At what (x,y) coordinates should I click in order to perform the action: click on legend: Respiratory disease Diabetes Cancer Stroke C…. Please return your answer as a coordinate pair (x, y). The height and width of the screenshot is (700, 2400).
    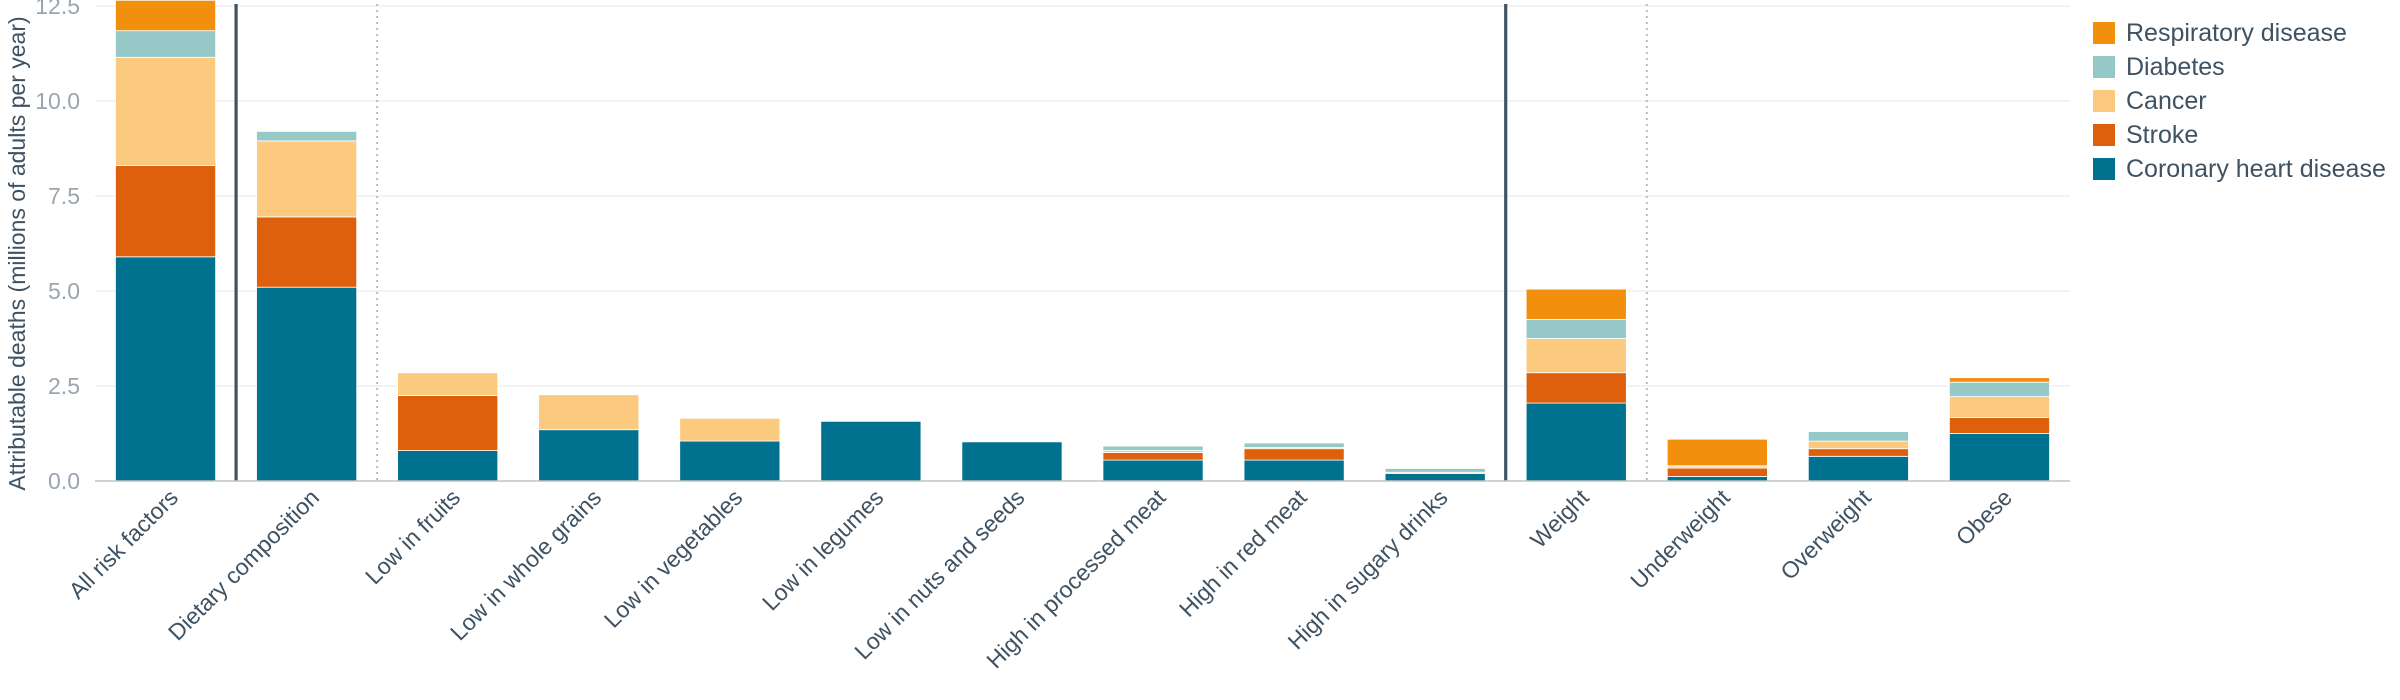
    Looking at the image, I should click on (2239, 101).